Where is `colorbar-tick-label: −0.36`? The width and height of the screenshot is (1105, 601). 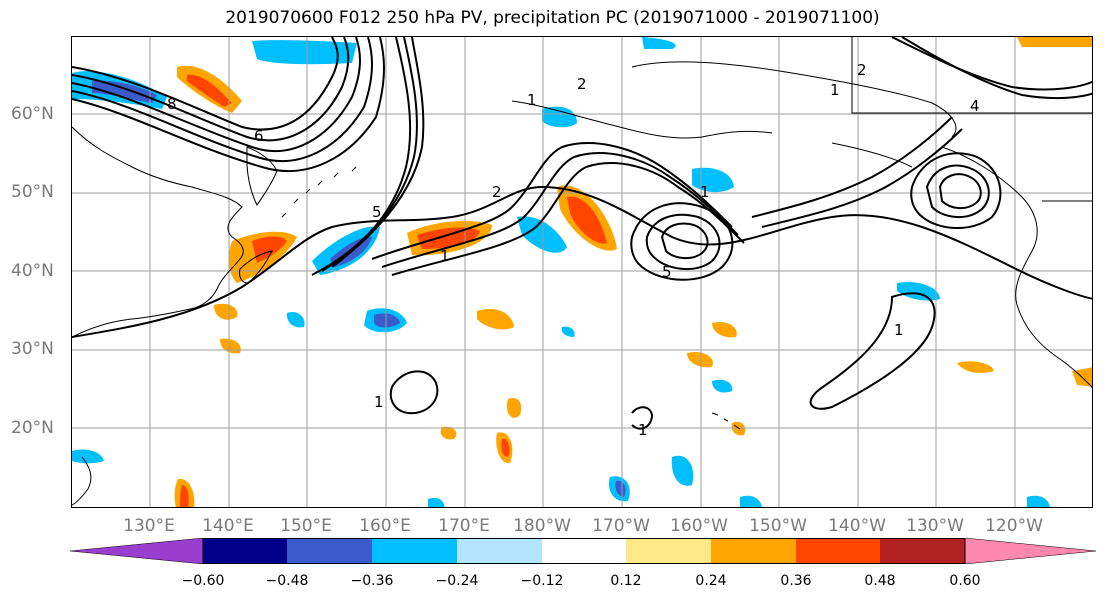 colorbar-tick-label: −0.36 is located at coordinates (372, 581).